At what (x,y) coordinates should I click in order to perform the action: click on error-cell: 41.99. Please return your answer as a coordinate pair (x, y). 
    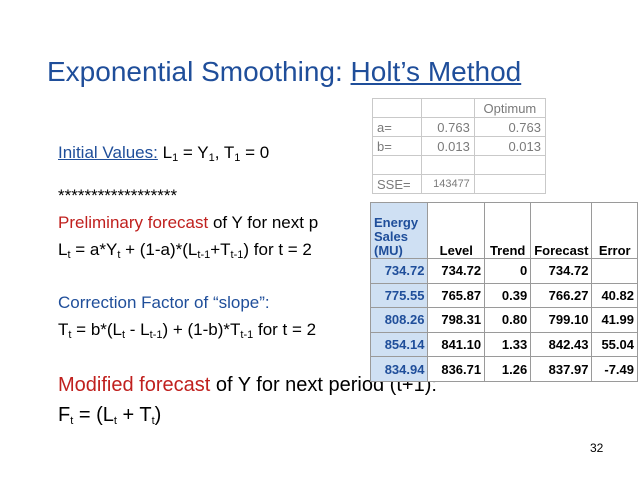
    Looking at the image, I should click on (614, 320).